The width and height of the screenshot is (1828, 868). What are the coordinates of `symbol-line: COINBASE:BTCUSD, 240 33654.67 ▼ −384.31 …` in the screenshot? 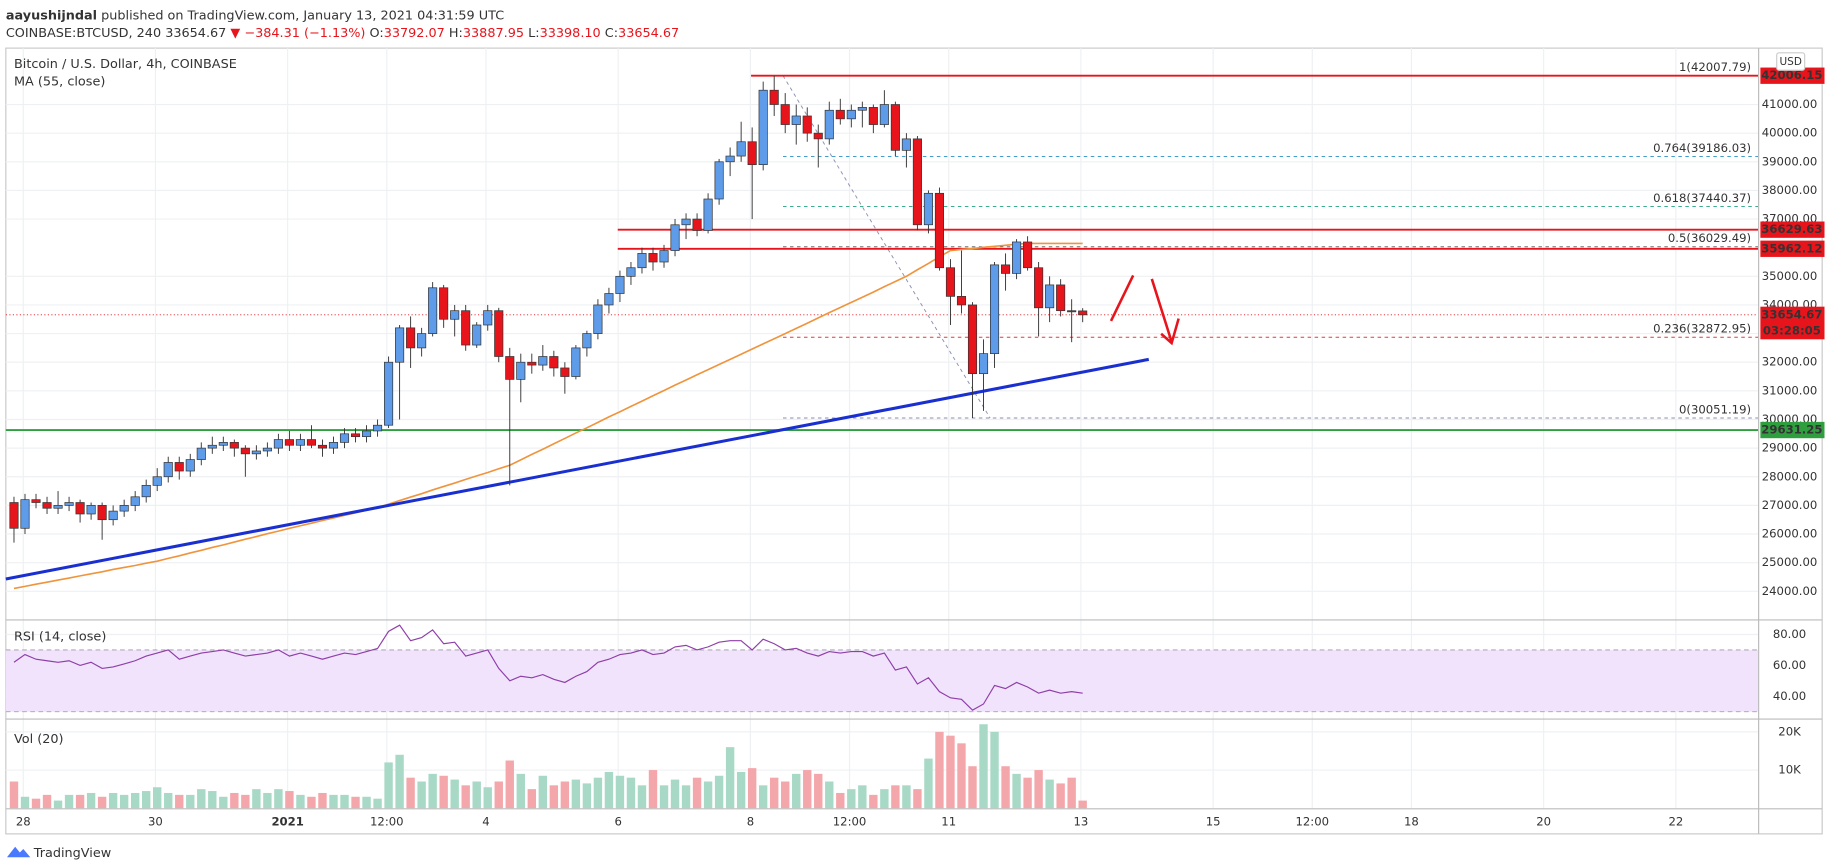 It's located at (342, 32).